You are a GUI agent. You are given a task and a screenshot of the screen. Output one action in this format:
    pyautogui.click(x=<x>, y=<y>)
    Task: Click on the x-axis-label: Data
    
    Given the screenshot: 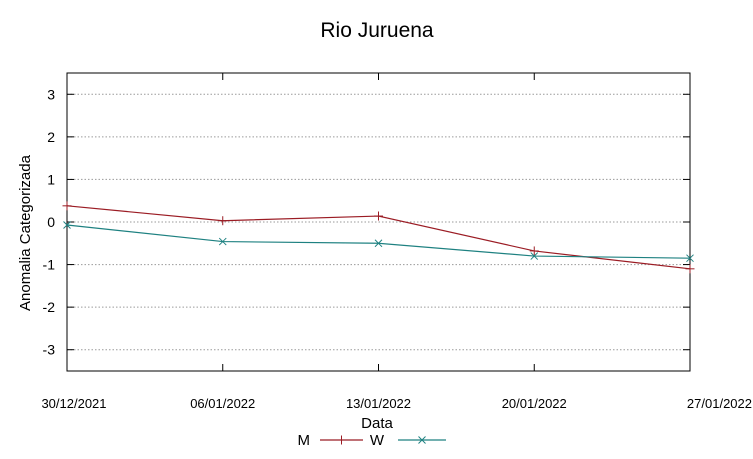 What is the action you would take?
    pyautogui.click(x=377, y=423)
    